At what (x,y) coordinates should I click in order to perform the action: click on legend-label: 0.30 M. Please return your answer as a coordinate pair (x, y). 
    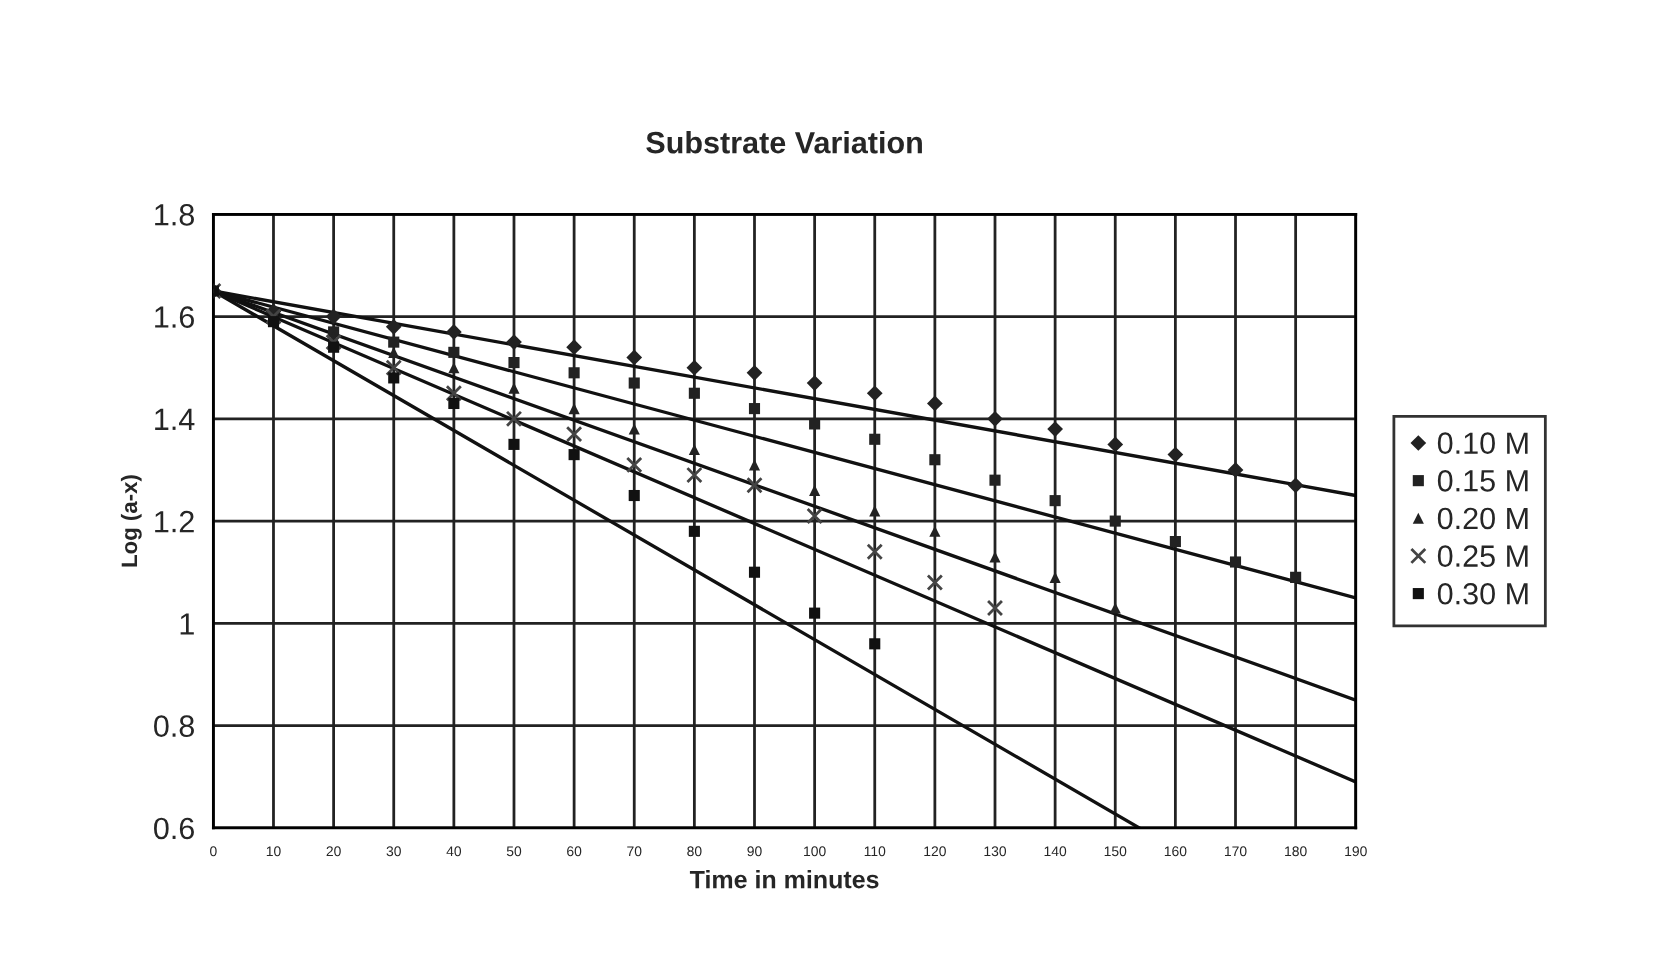
    Looking at the image, I should click on (1482, 593).